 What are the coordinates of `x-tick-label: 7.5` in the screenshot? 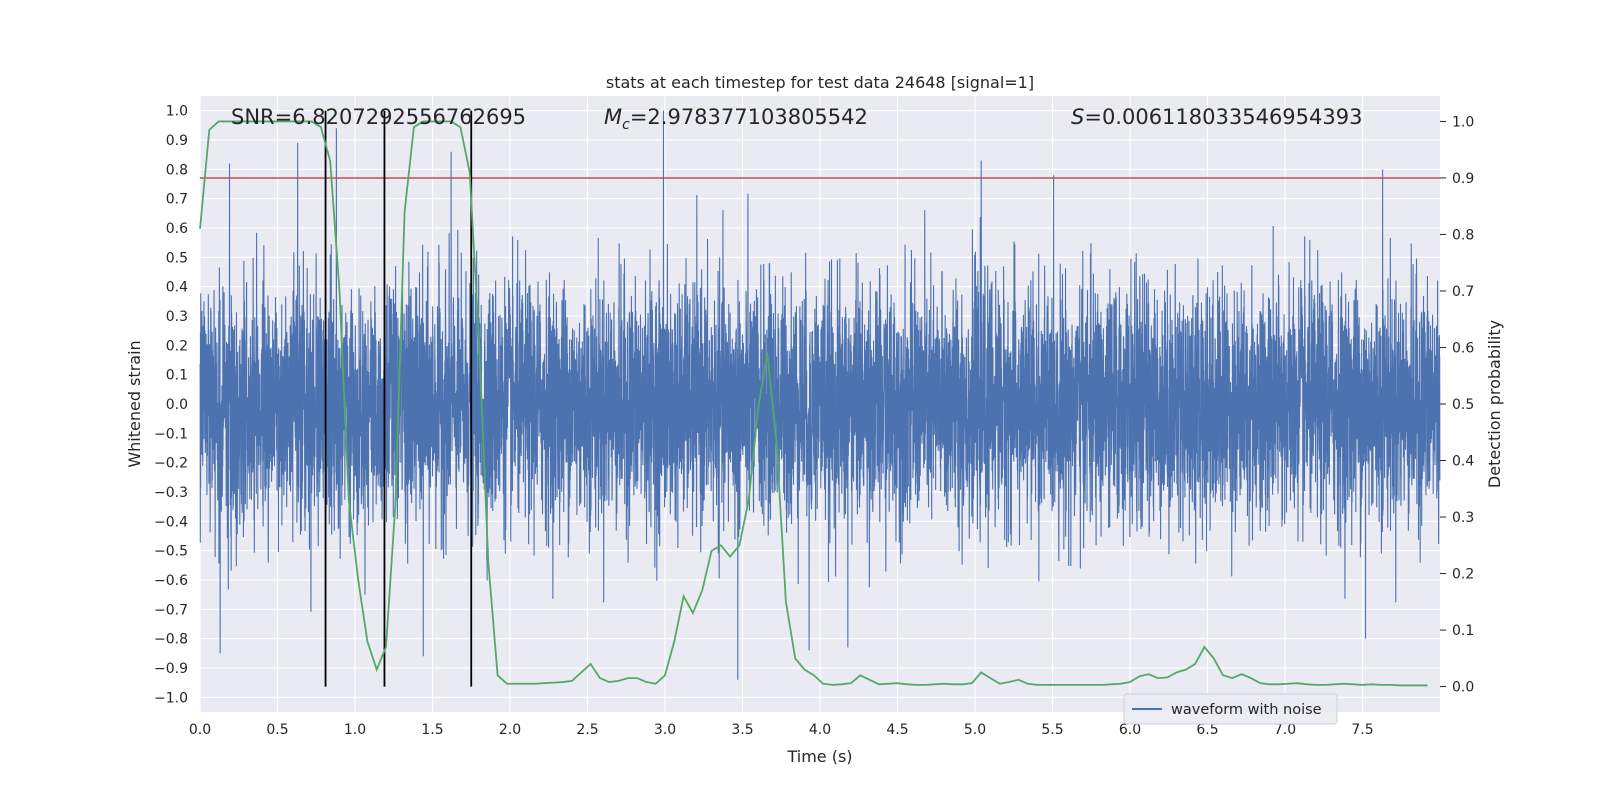 It's located at (1362, 730).